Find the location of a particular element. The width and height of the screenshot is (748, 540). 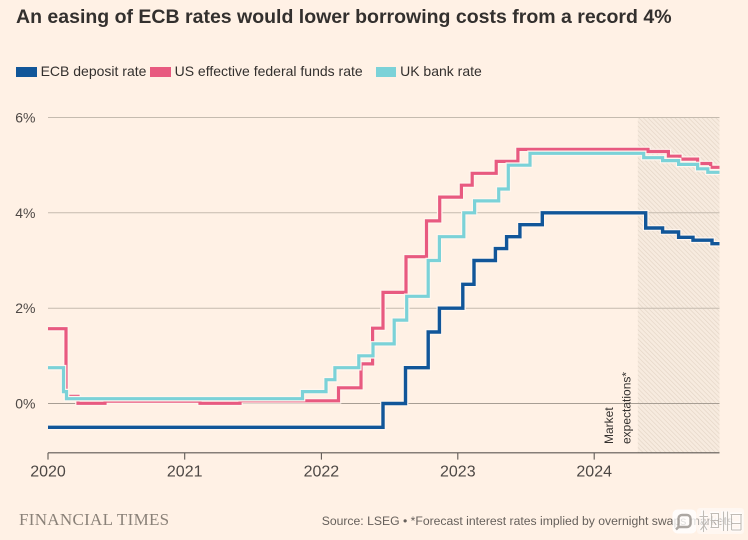

svg-text: 2% is located at coordinates (25, 308).